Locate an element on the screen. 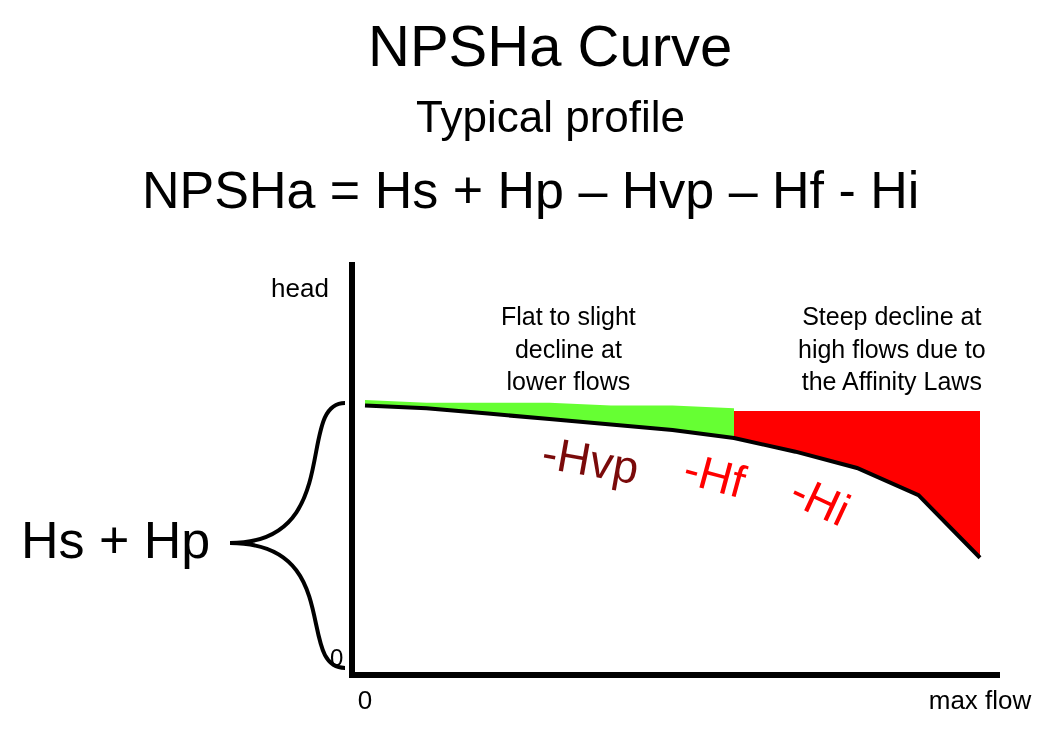 Image resolution: width=1046 pixels, height=729 pixels. annotation: -Hvp is located at coordinates (590, 460).